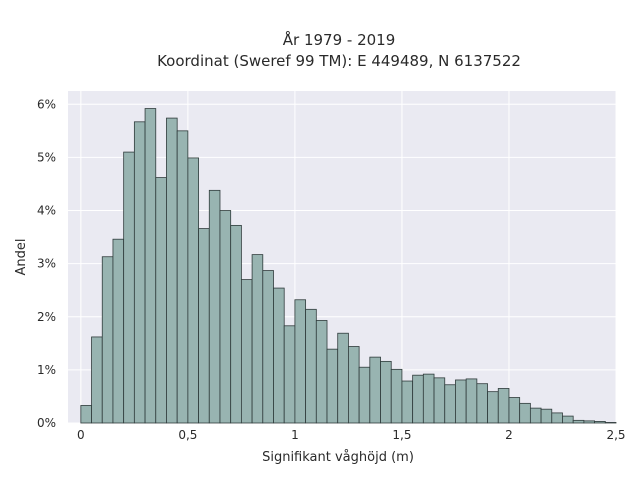  Describe the element at coordinates (21, 257) in the screenshot. I see `y-axis-label: Andel` at that location.